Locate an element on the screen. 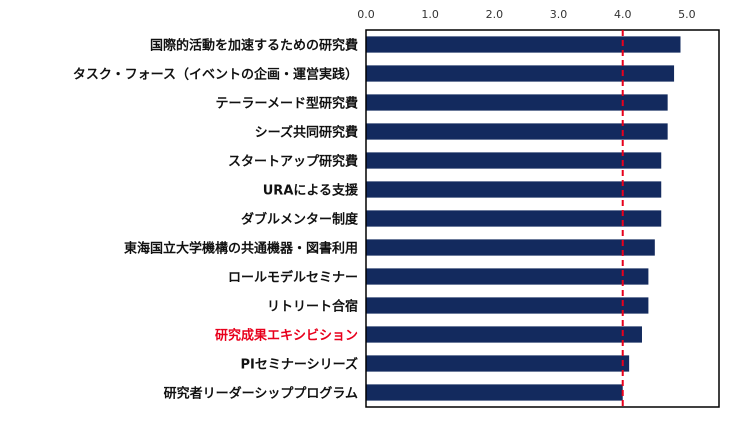  category-label: 研究者リーダーシッププログラム is located at coordinates (261, 394).